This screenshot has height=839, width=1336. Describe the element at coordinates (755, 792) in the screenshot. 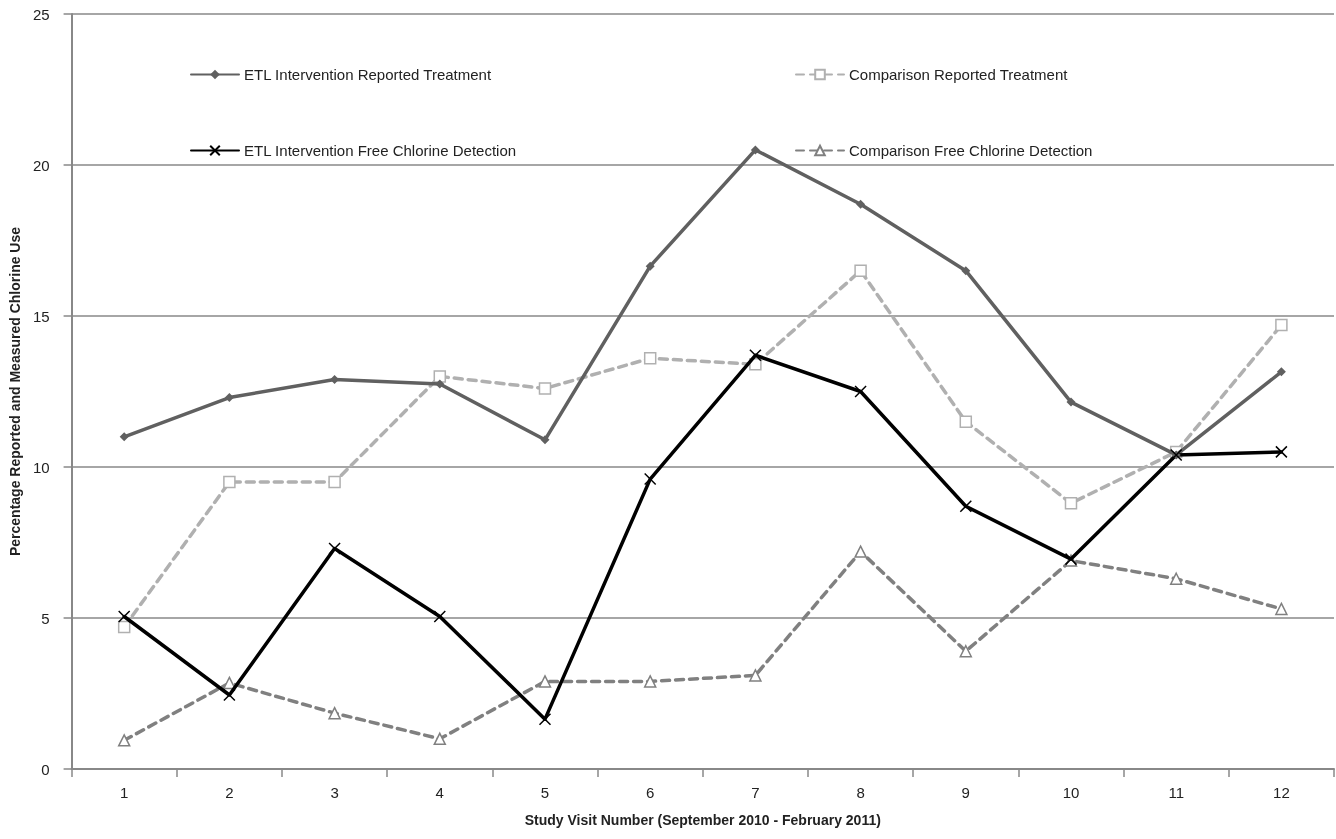

I see `x-tick-label: 7` at that location.